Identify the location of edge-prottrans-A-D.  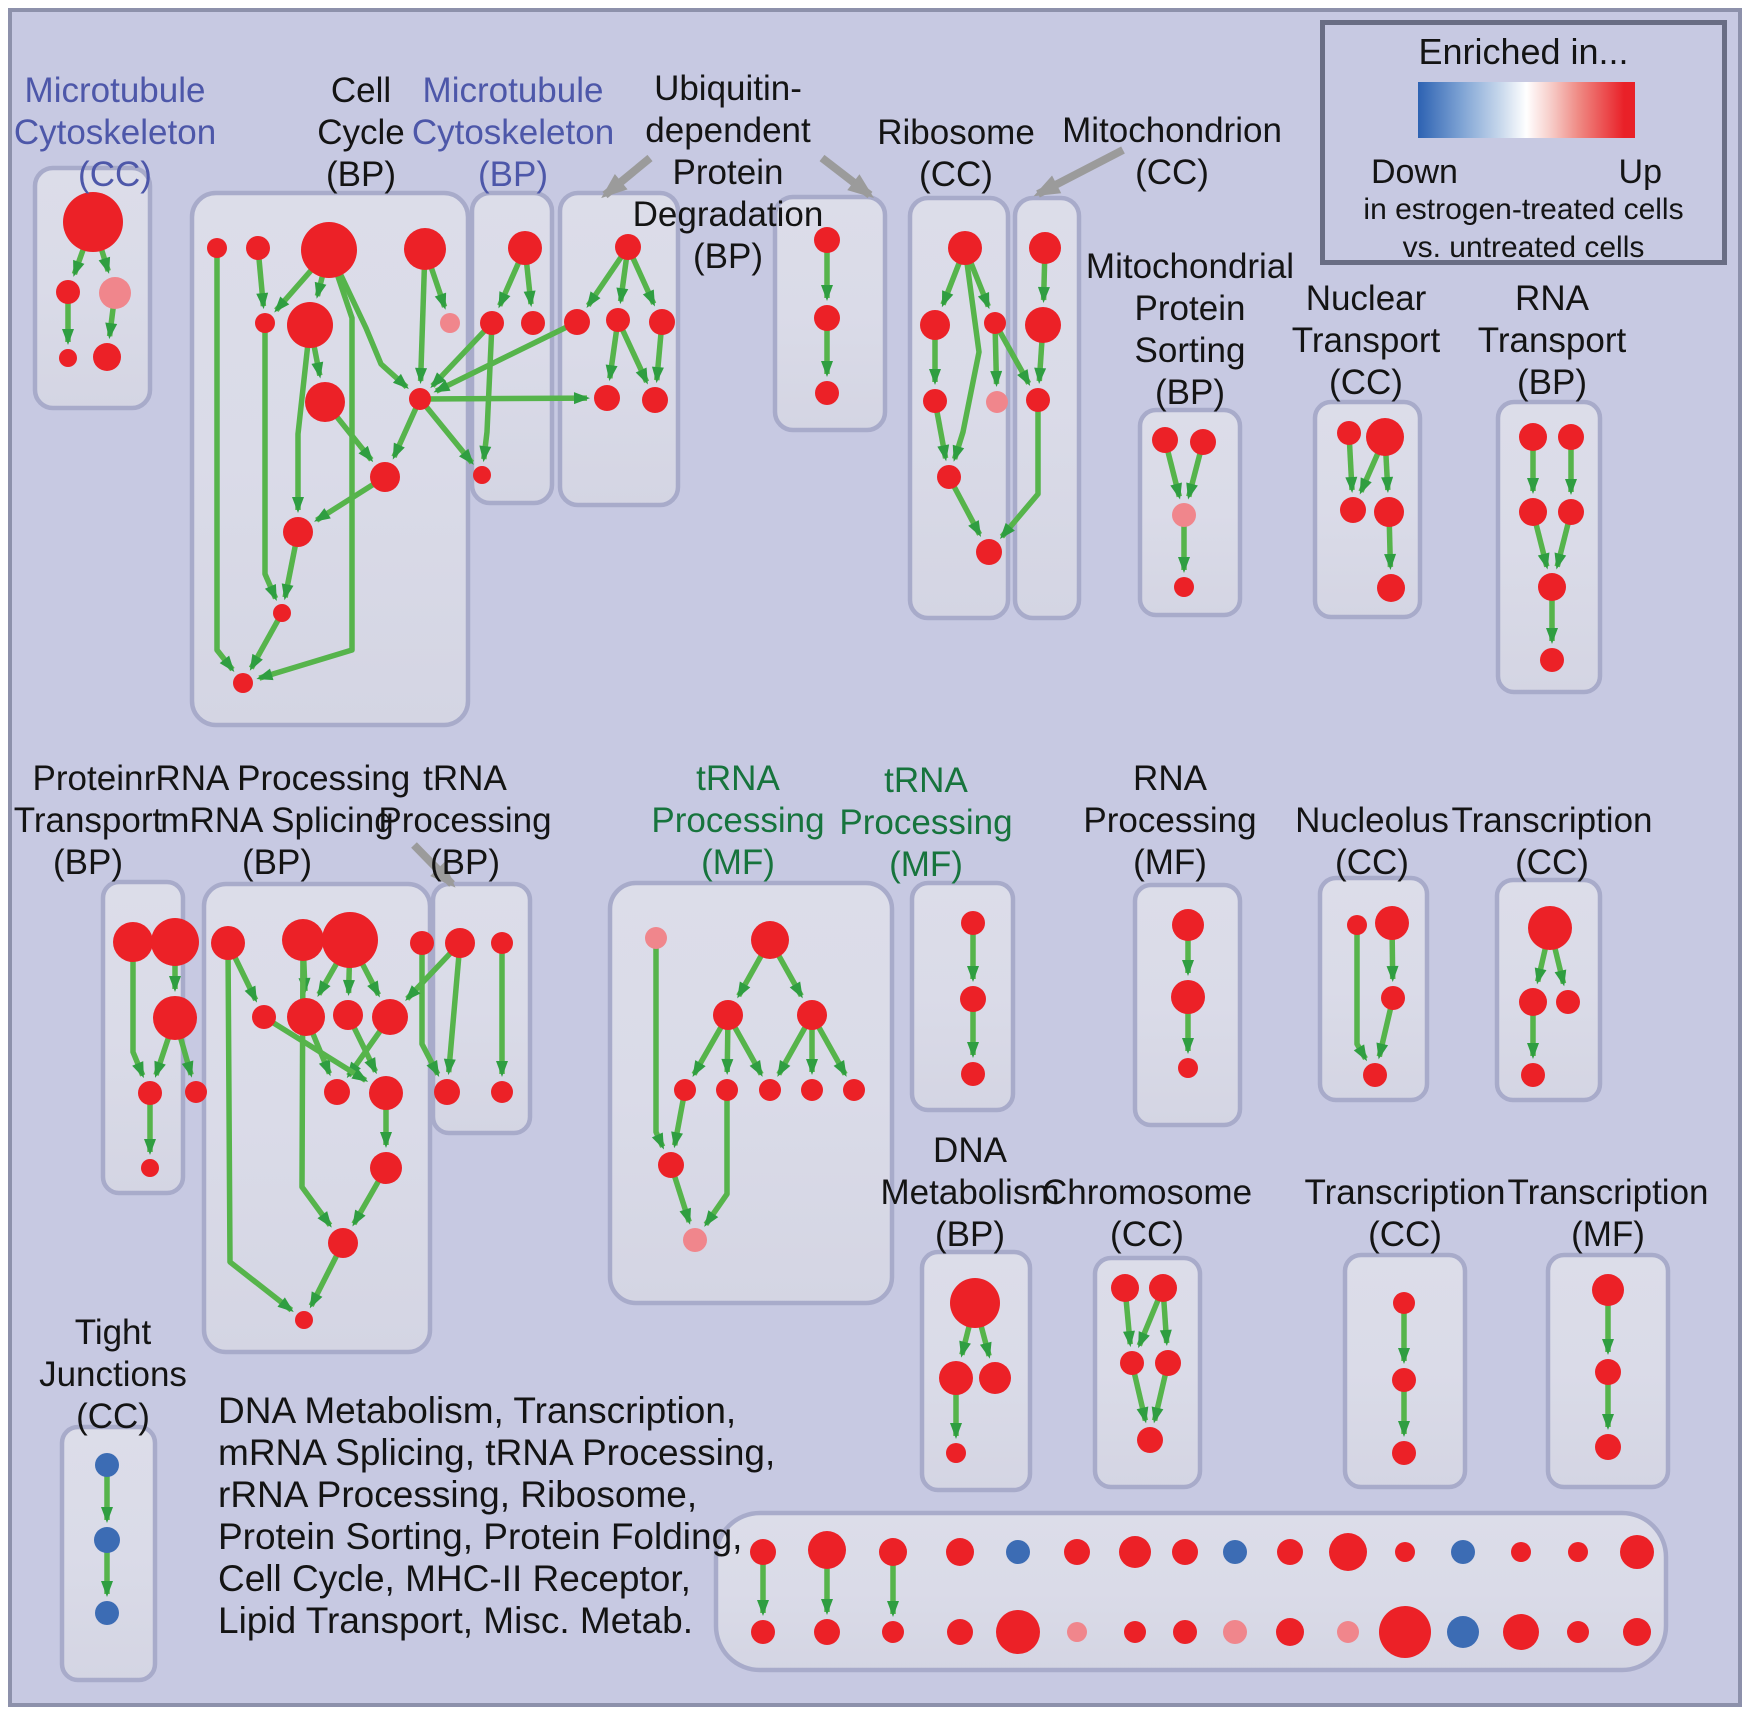
(138, 1010).